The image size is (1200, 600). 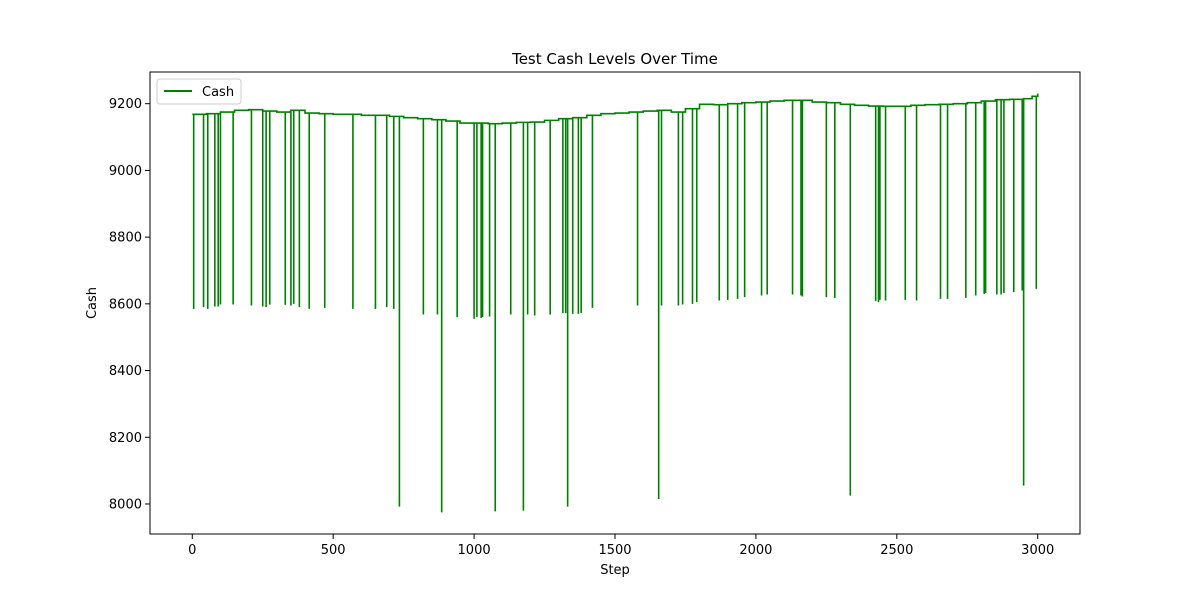 What do you see at coordinates (125, 438) in the screenshot?
I see `y-tick-label: 8200` at bounding box center [125, 438].